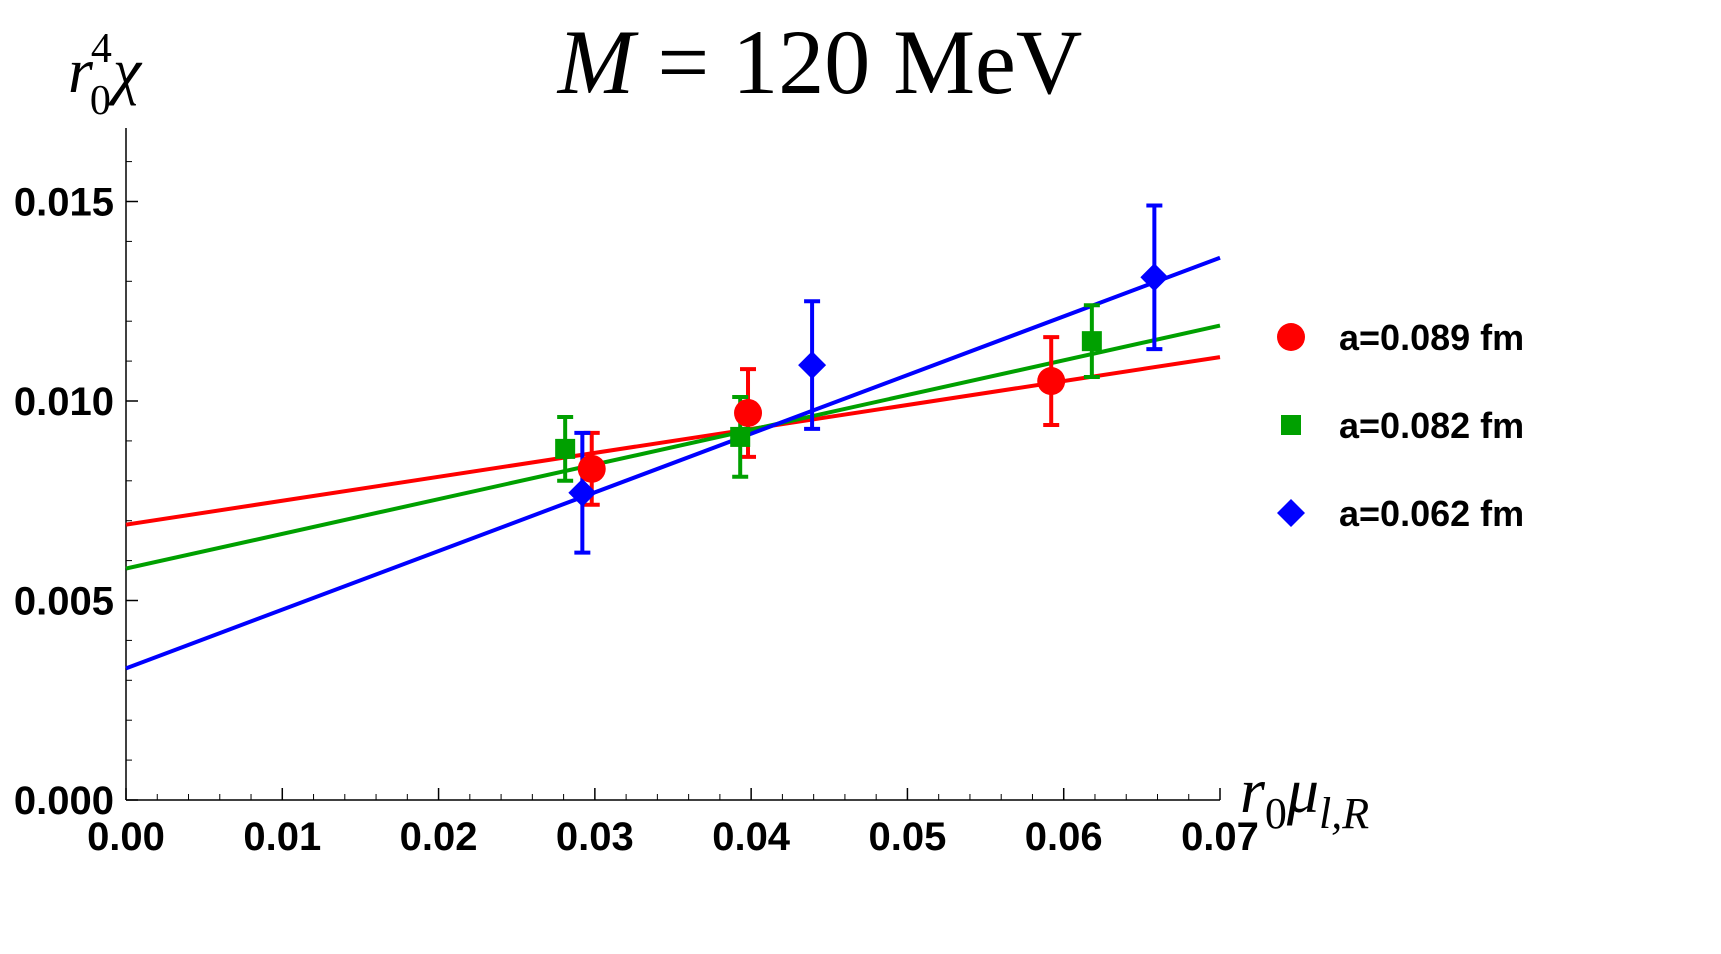 The height and width of the screenshot is (954, 1721). Describe the element at coordinates (1276, 813) in the screenshot. I see `x-axis-label-sub: 0` at that location.